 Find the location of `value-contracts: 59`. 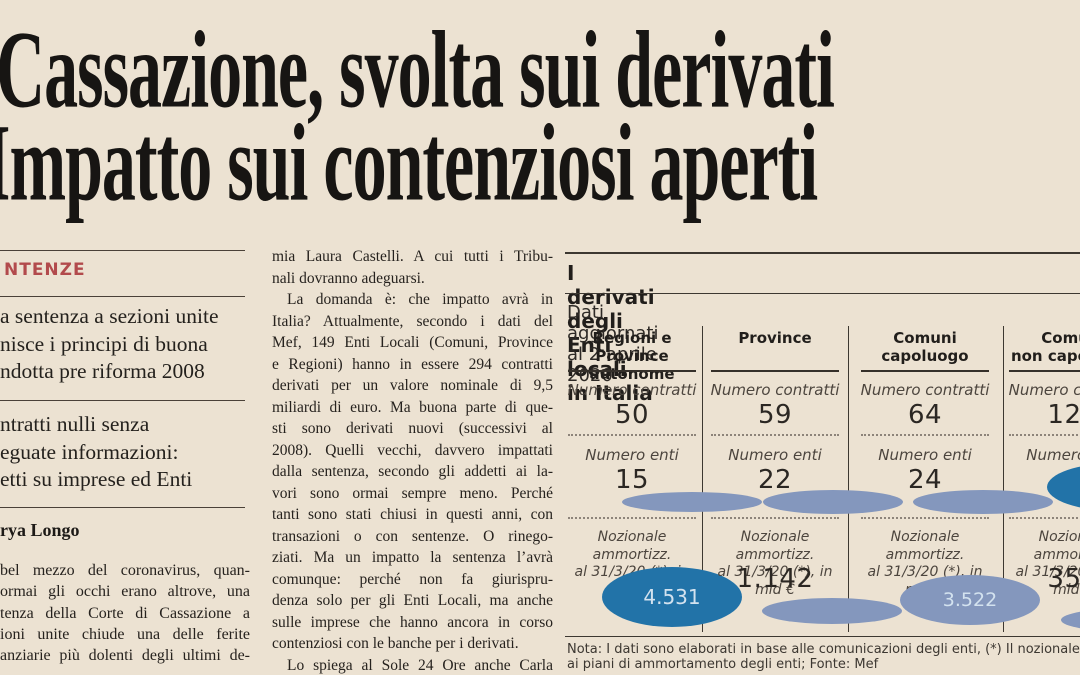

value-contracts: 59 is located at coordinates (775, 415).